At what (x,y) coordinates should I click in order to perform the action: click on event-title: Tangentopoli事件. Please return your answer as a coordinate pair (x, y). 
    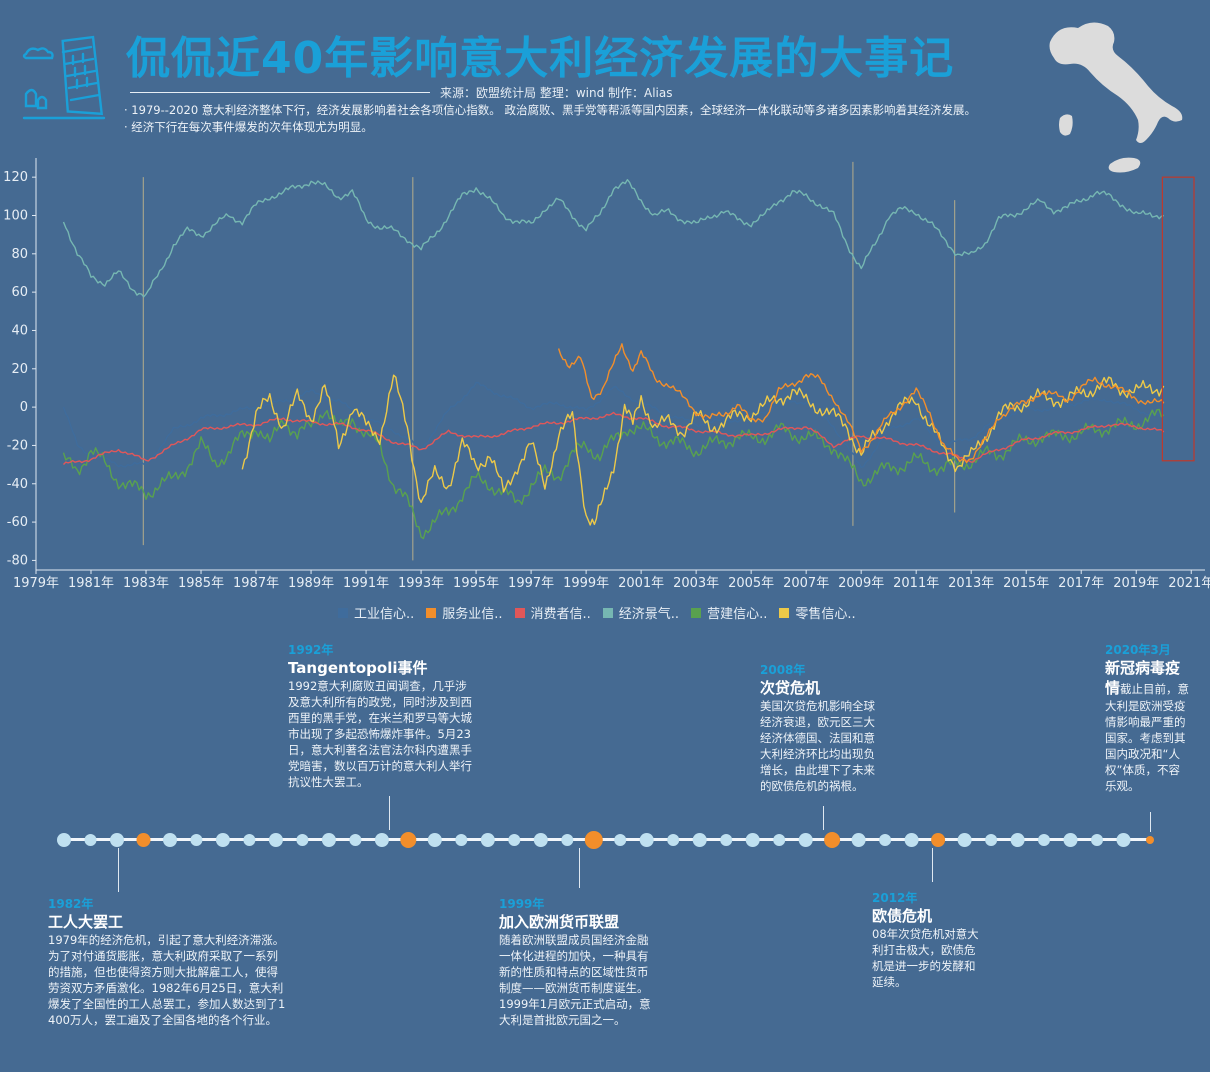
    Looking at the image, I should click on (358, 668).